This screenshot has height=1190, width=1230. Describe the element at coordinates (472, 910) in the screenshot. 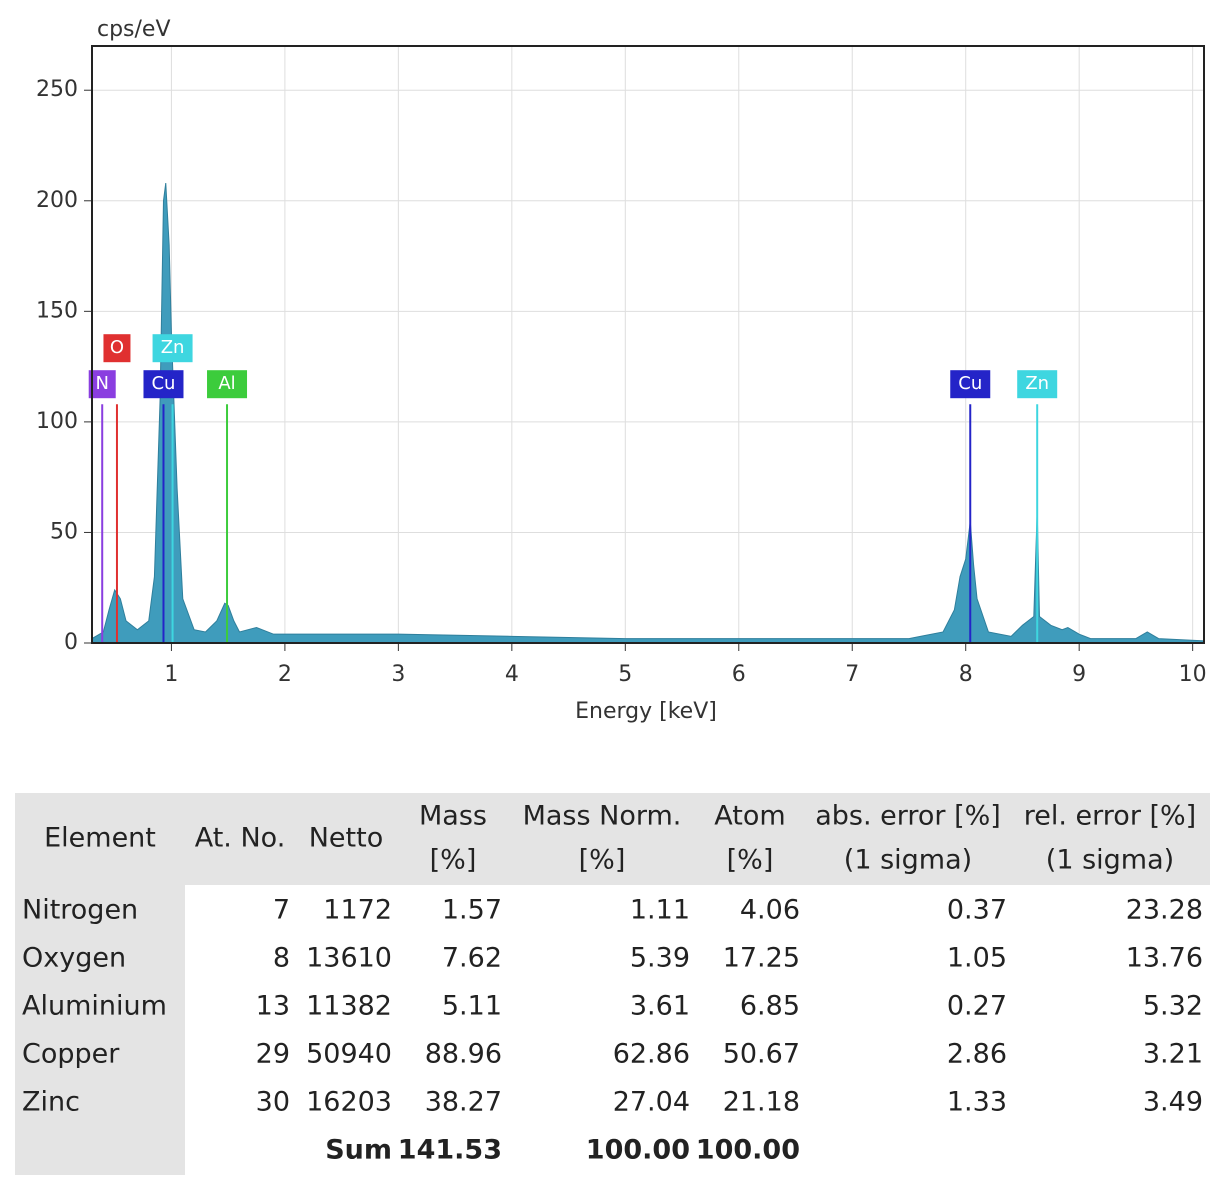

I see `table-cell: 1.57` at that location.